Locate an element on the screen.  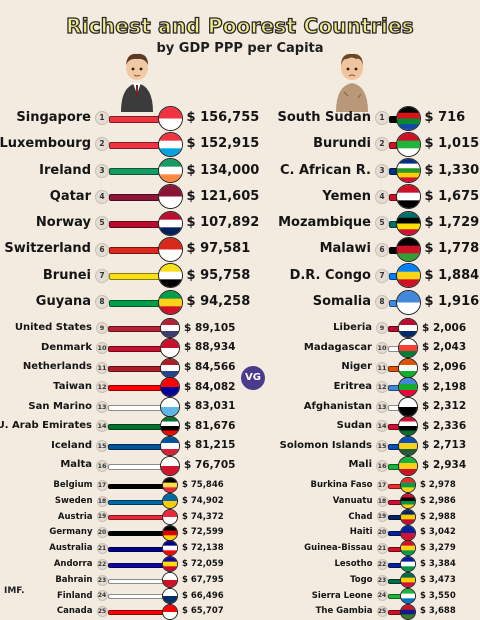
country-name: D.R. Congo is located at coordinates (330, 275).